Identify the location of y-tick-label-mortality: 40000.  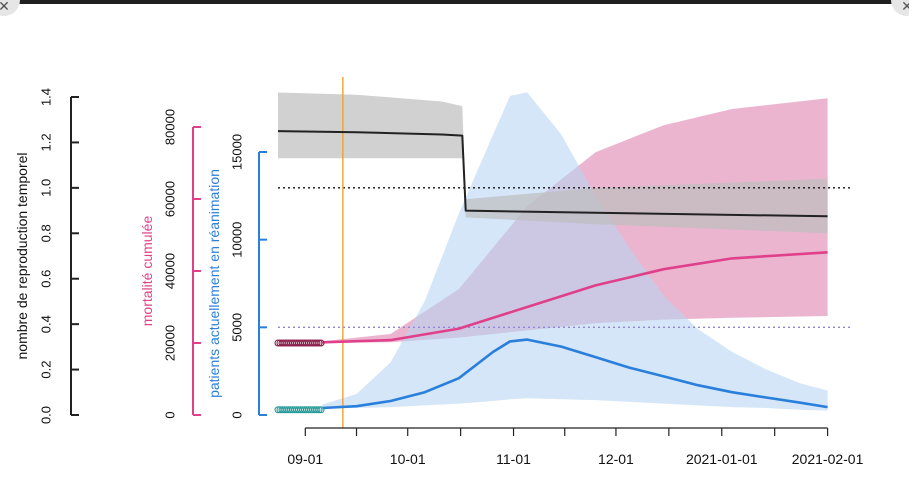
(170, 271).